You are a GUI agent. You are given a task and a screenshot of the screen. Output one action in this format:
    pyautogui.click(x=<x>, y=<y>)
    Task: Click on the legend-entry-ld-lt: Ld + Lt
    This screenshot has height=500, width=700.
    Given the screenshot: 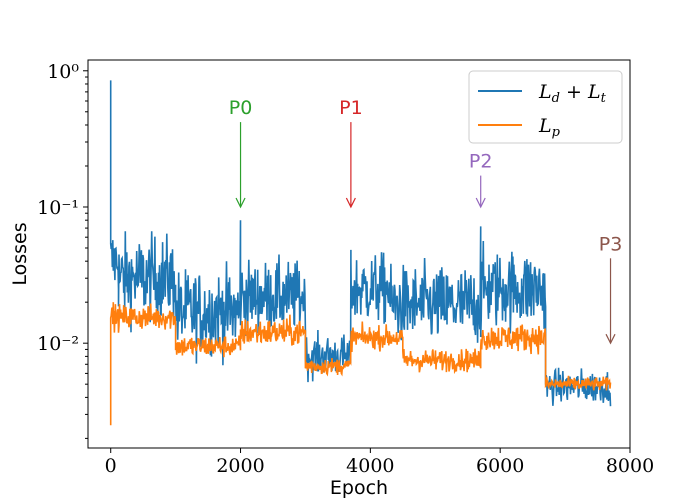 What is the action you would take?
    pyautogui.click(x=542, y=93)
    